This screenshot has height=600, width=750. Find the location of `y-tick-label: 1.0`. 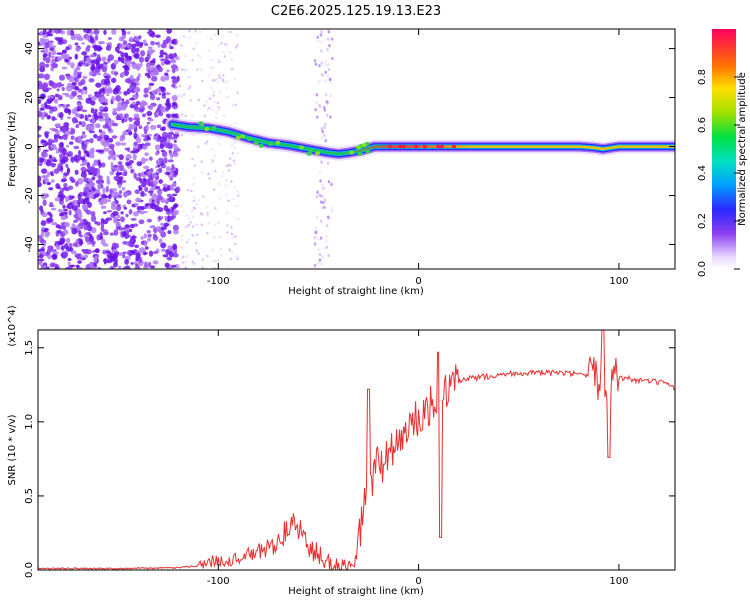

y-tick-label: 1.0 is located at coordinates (29, 422).